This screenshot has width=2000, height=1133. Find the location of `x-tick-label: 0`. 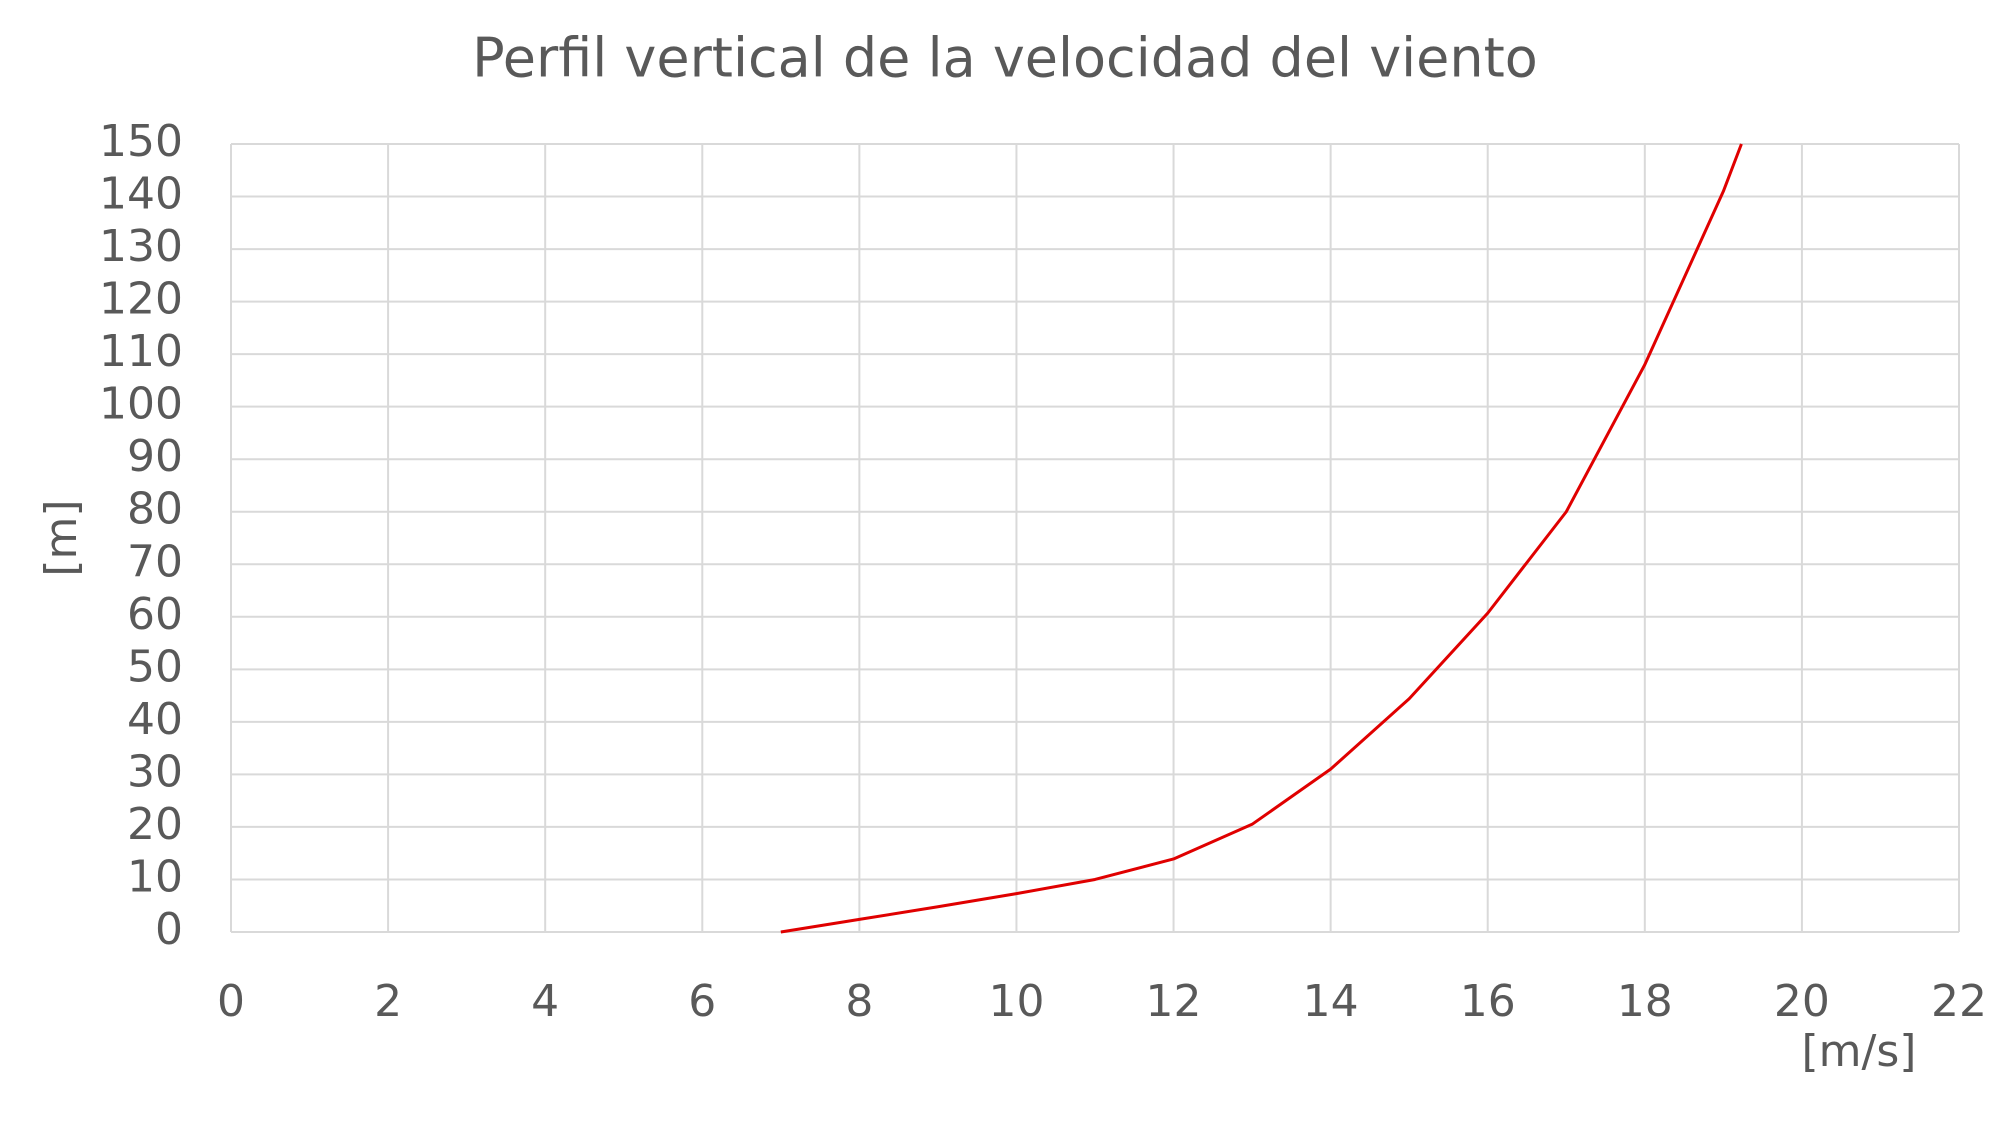

x-tick-label: 0 is located at coordinates (231, 1001).